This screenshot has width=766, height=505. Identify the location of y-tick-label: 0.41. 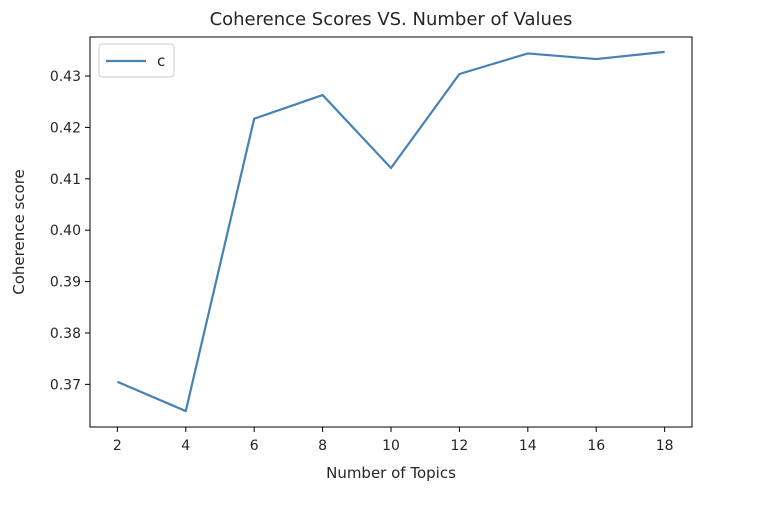
(65, 180).